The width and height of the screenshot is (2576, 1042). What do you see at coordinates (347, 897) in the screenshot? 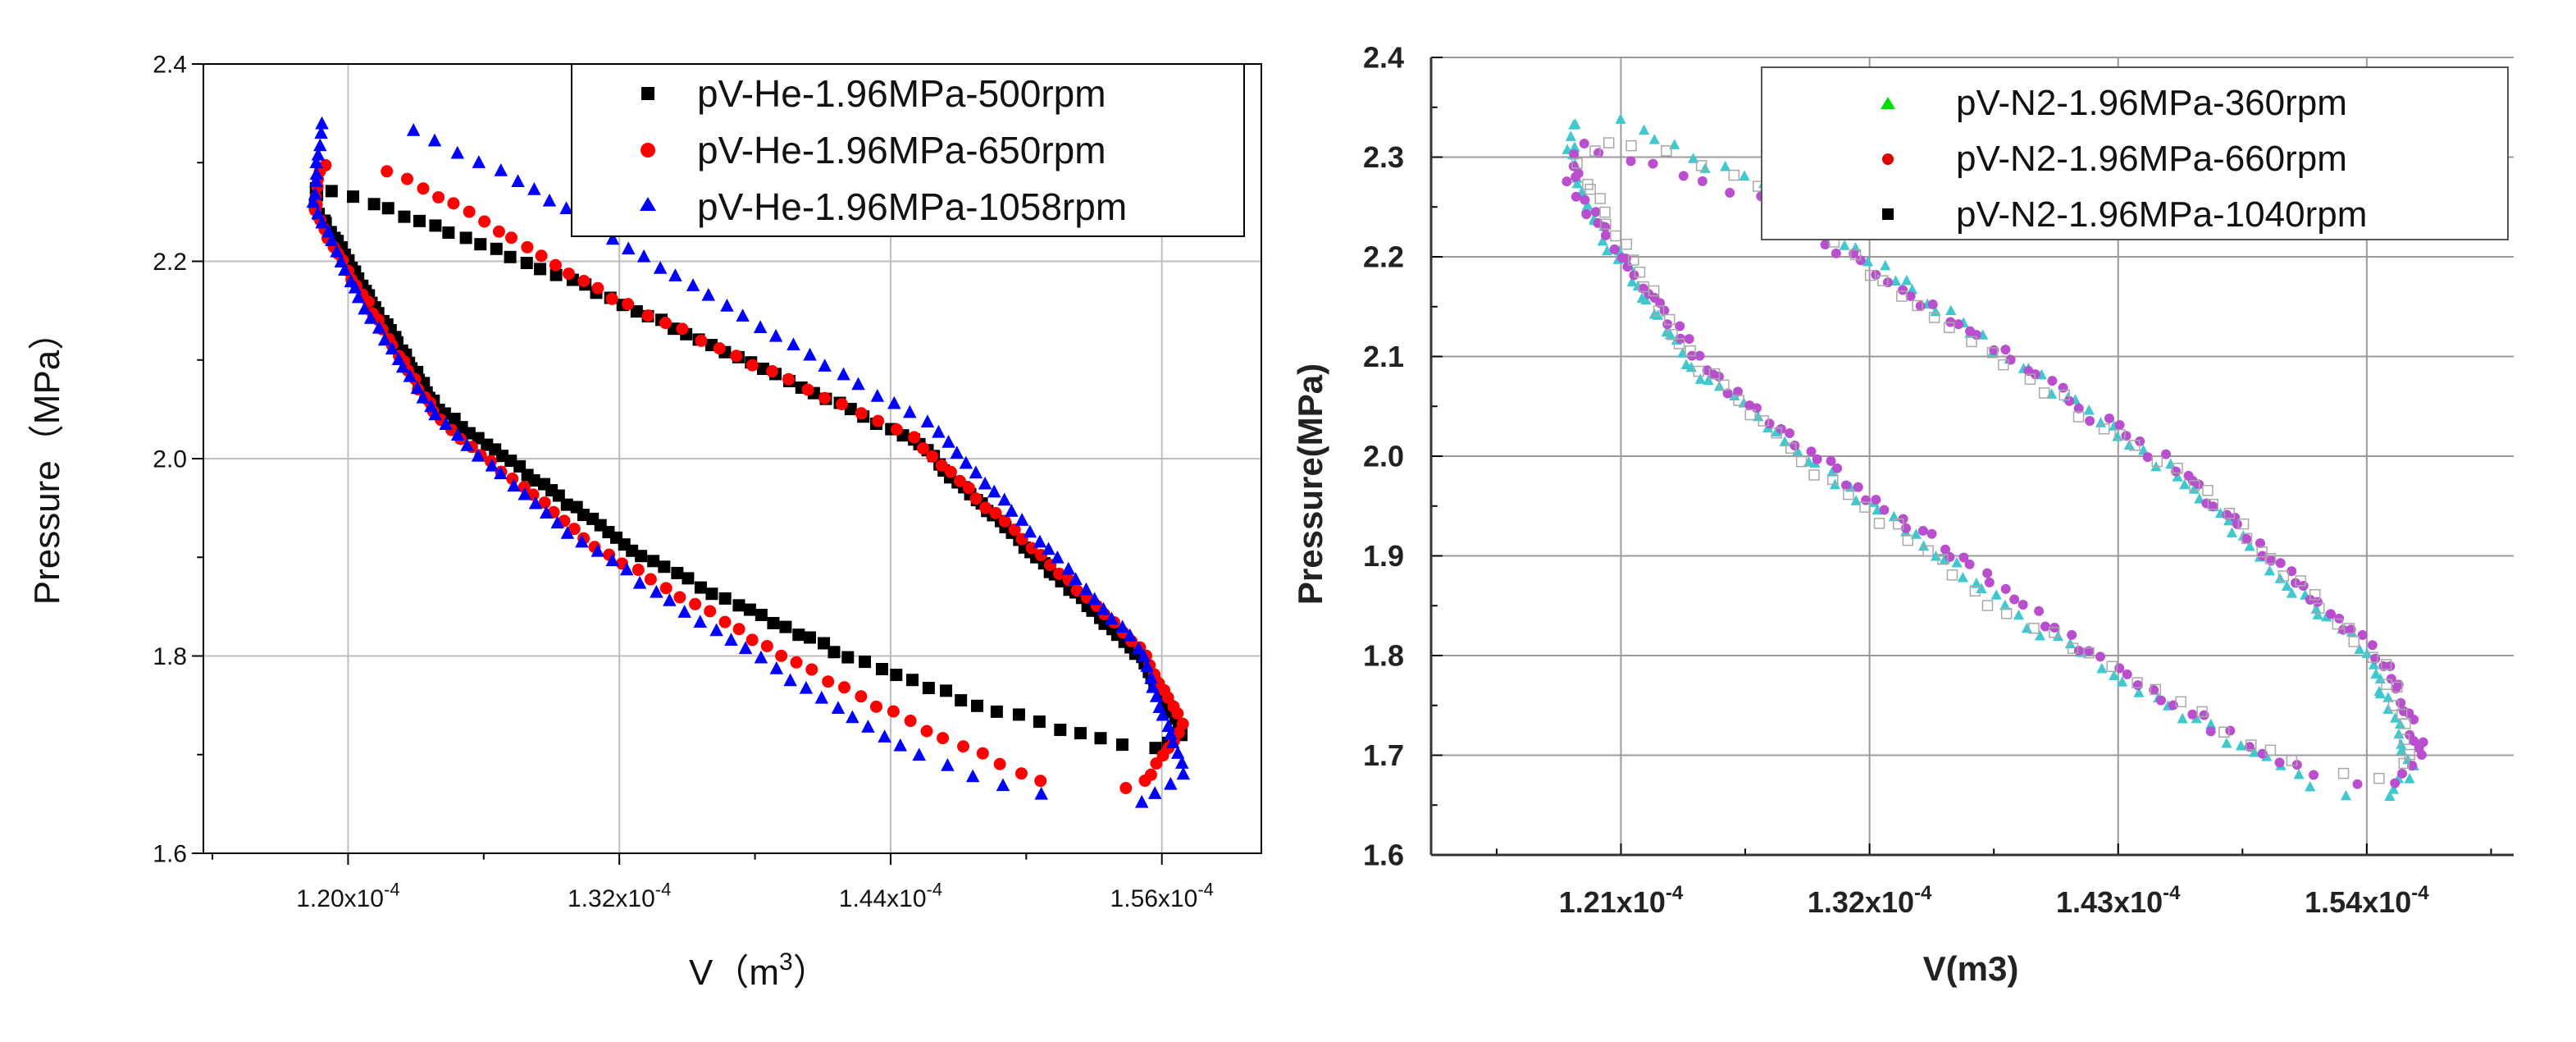
I see `left-x-tick-label-0: 1.20x10⁻⁴` at bounding box center [347, 897].